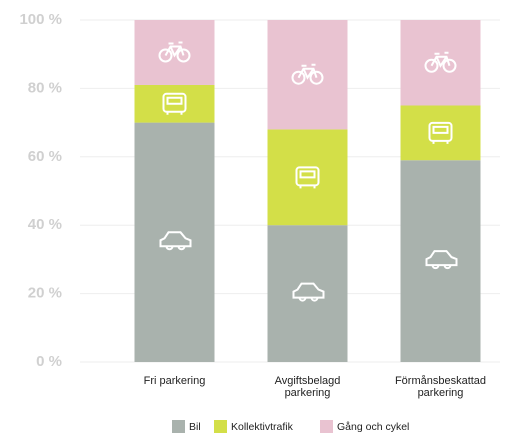 The height and width of the screenshot is (439, 520). Describe the element at coordinates (307, 387) in the screenshot. I see `x-tick-label: Avgiftsbelagd parkering` at that location.